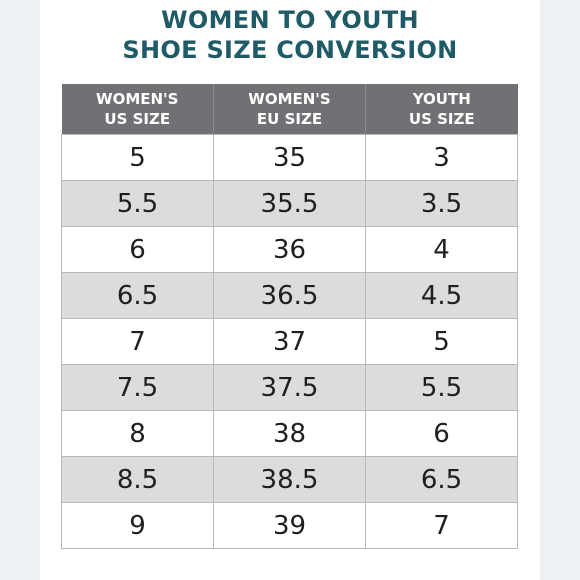  I want to click on table-row: 8 38 6, so click(289, 433).